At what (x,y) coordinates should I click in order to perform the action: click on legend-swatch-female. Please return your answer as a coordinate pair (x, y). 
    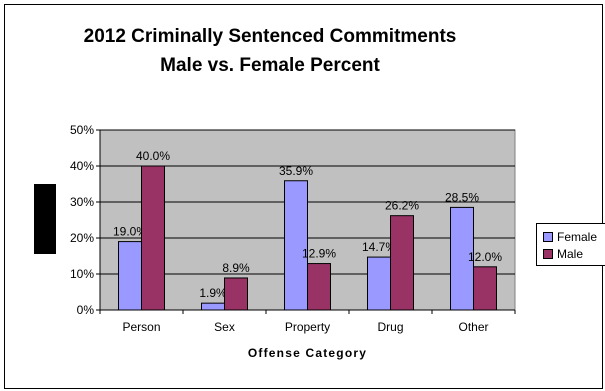
    Looking at the image, I should click on (548, 237).